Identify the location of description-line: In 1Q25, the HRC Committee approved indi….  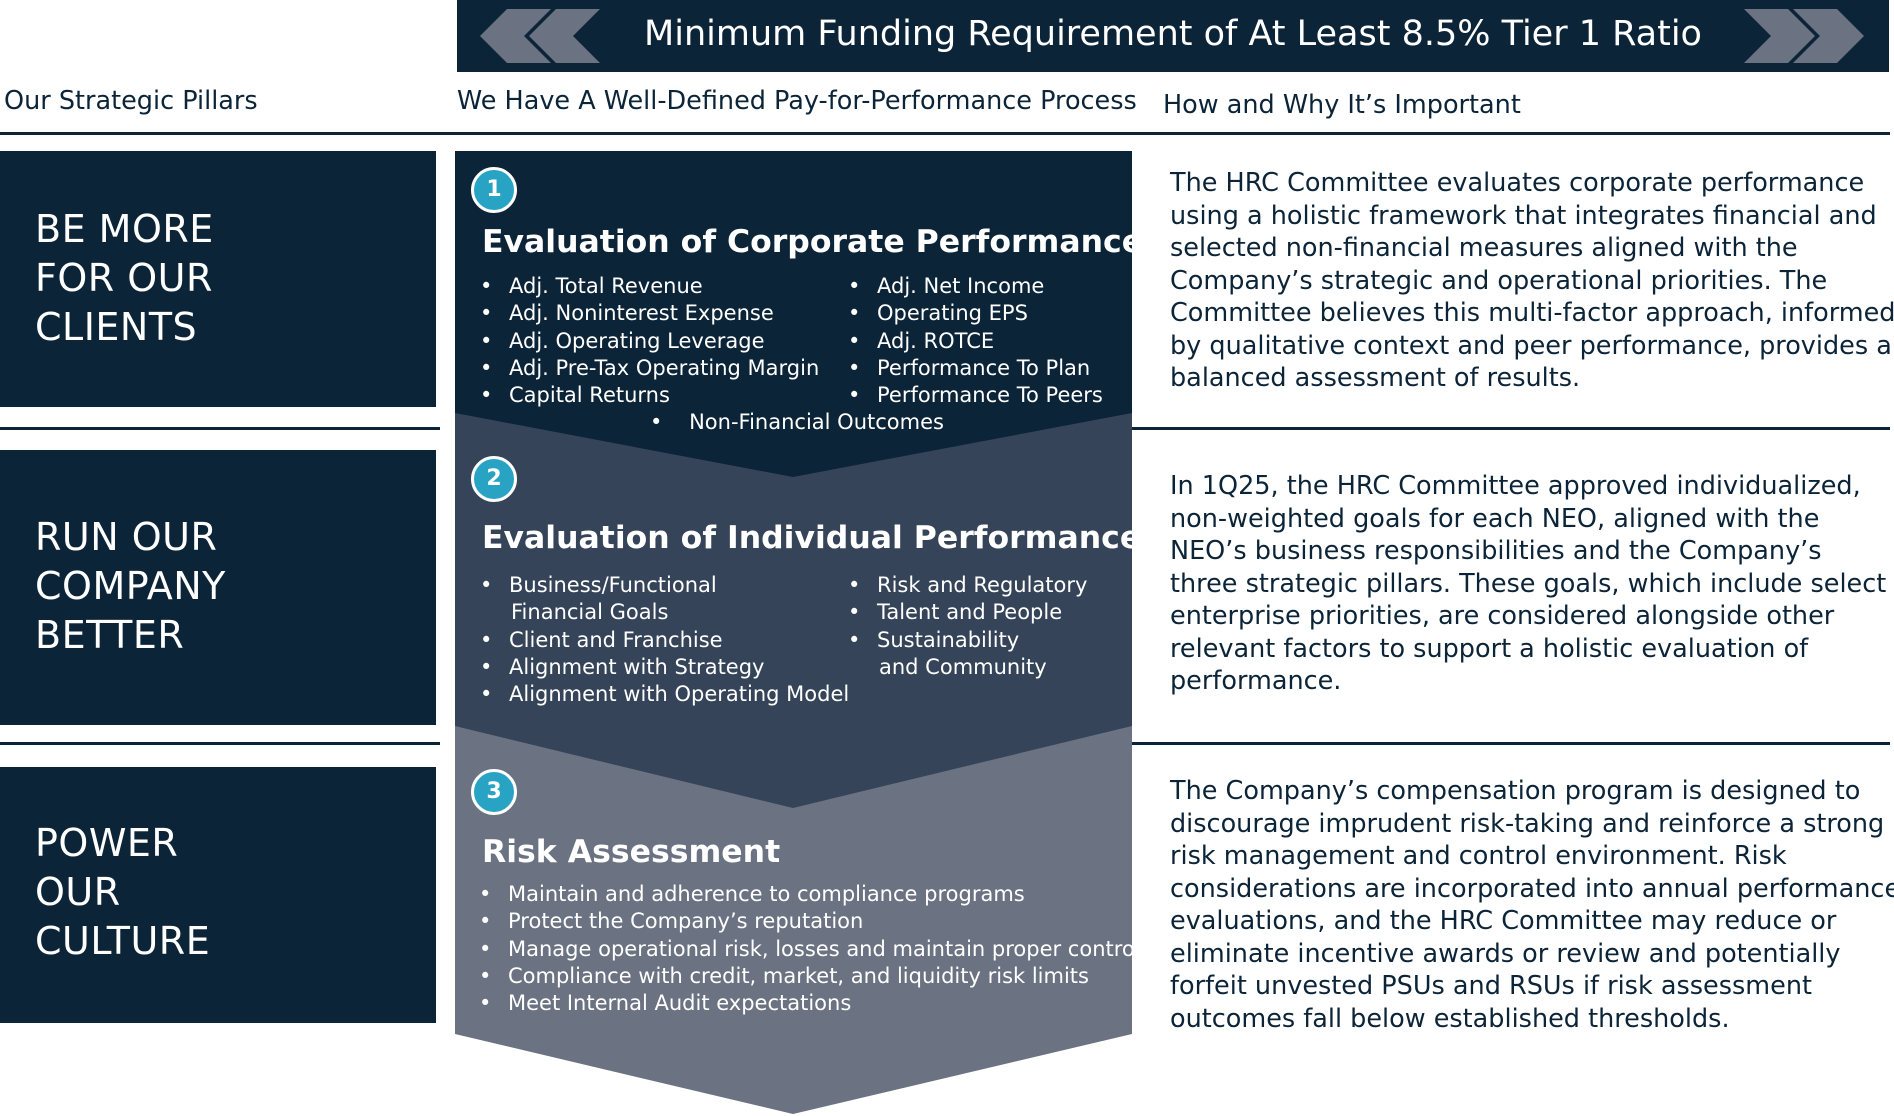
(1515, 486).